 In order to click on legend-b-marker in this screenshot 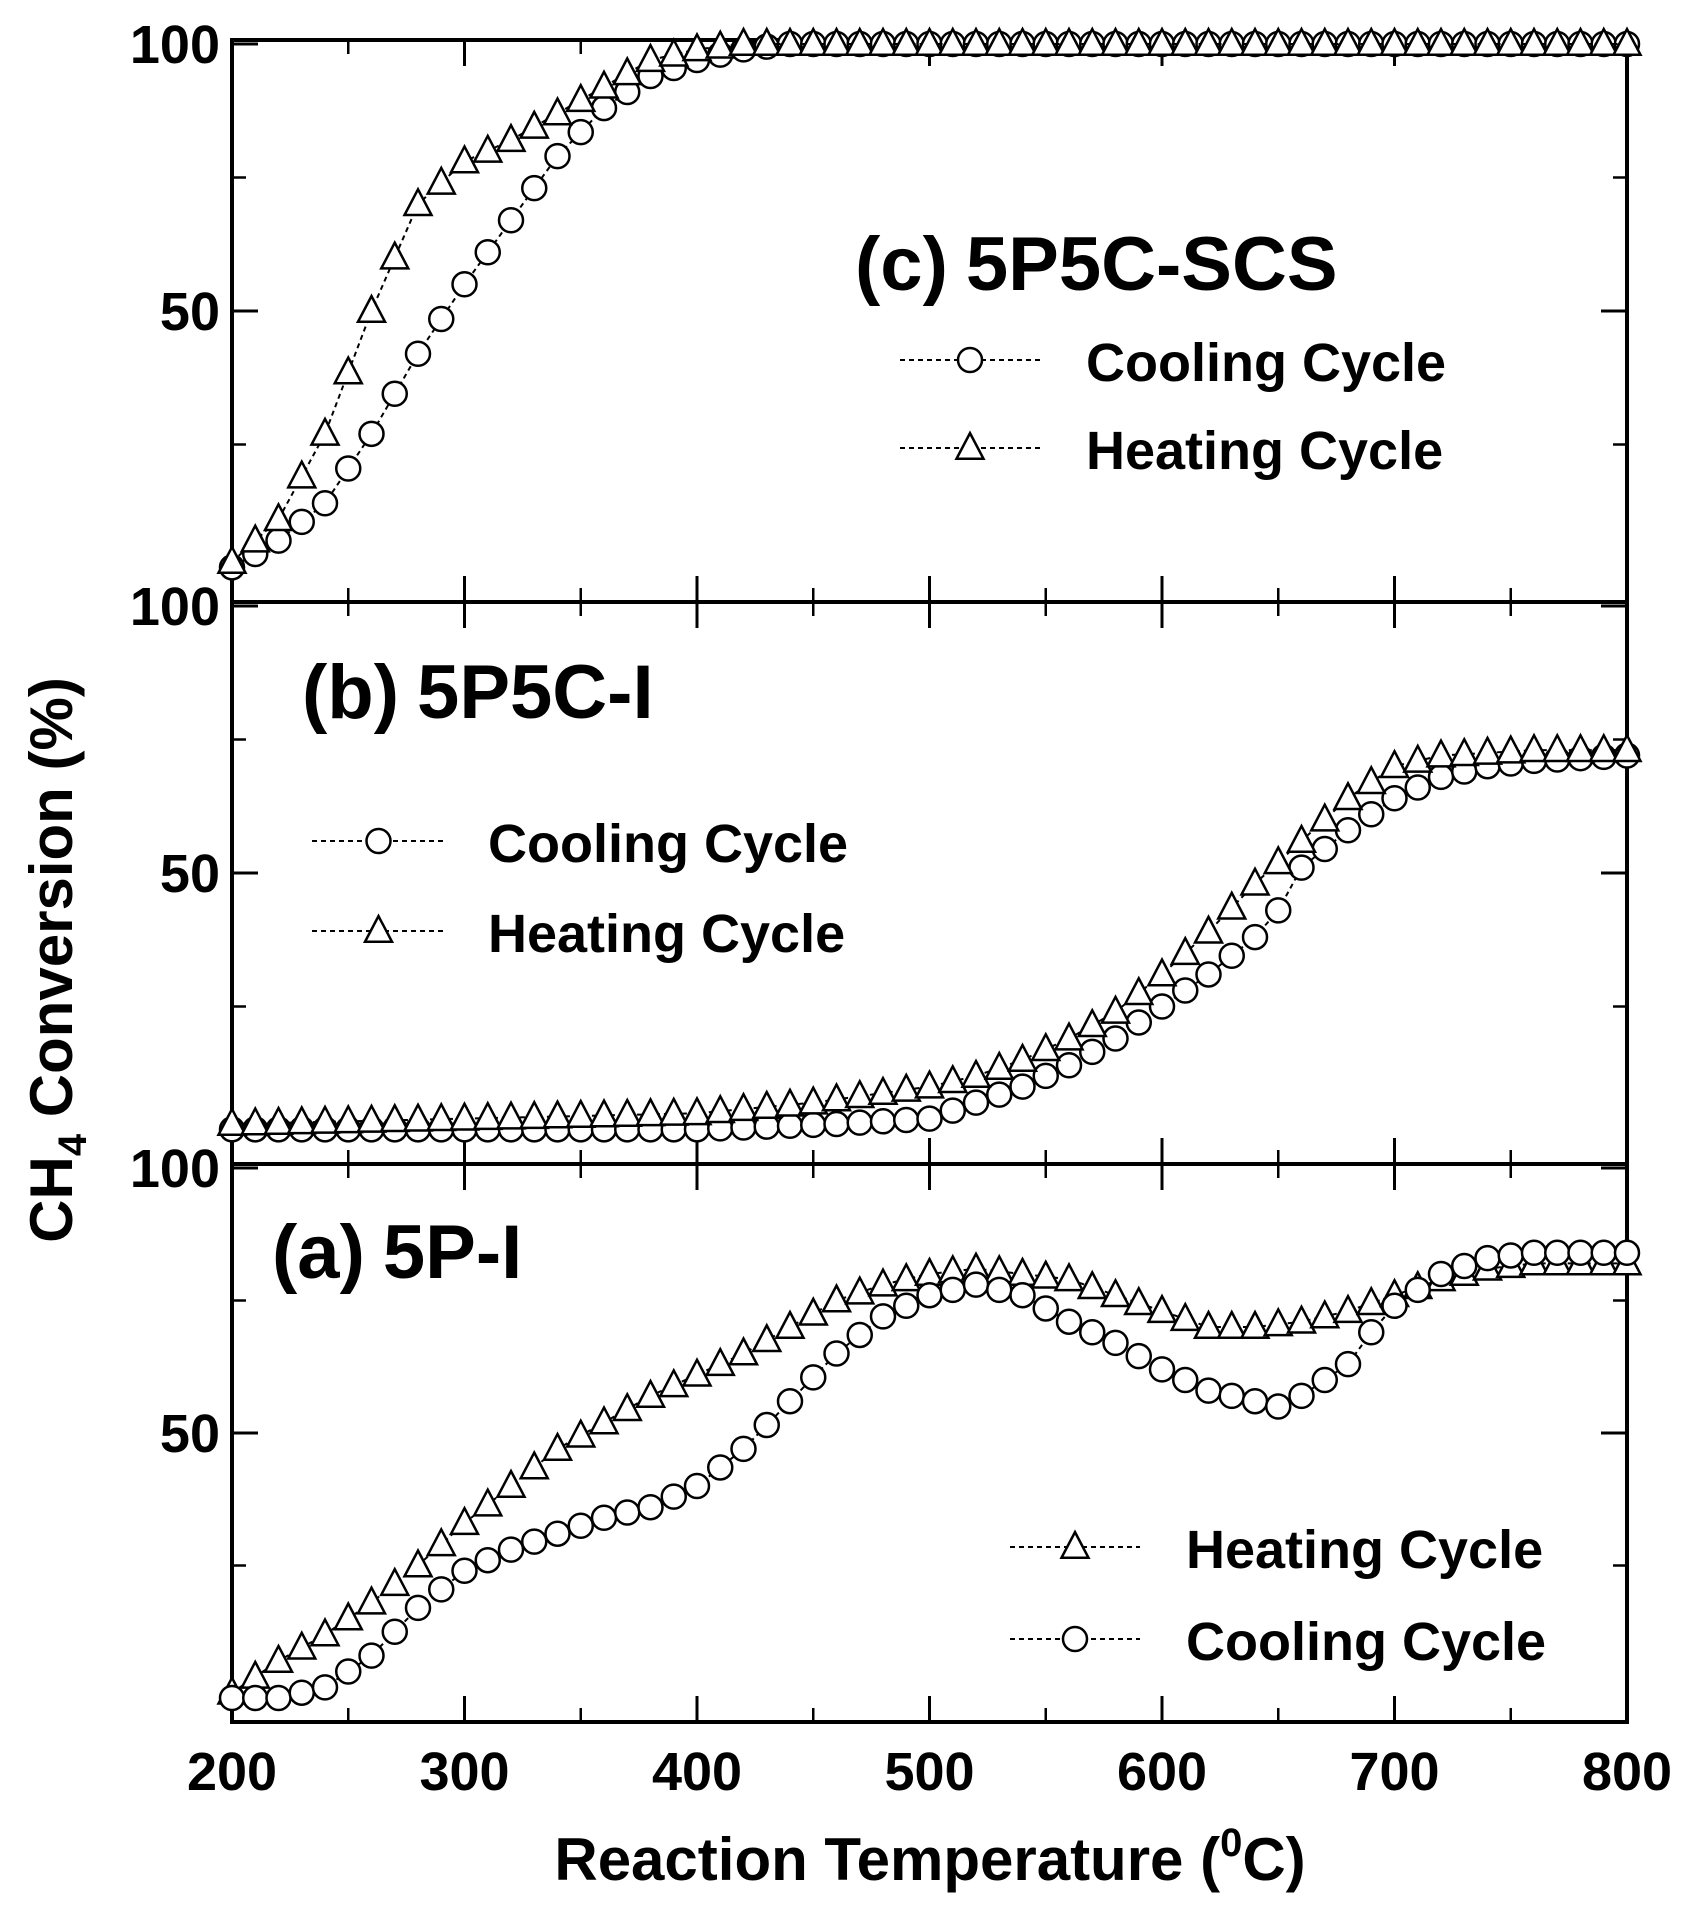, I will do `click(378, 928)`.